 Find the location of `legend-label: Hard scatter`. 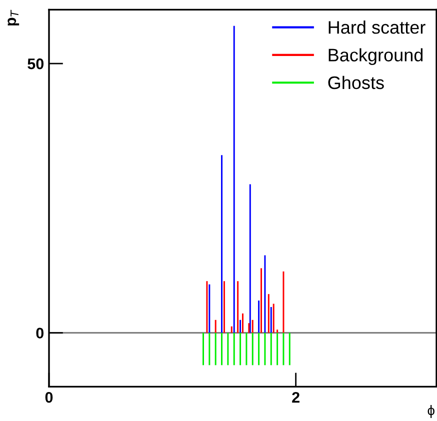

legend-label: Hard scatter is located at coordinates (377, 27).